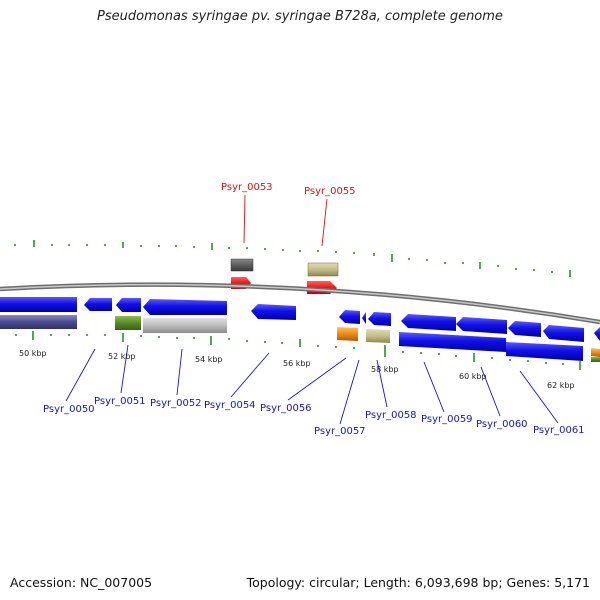 The width and height of the screenshot is (600, 600). What do you see at coordinates (38, 322) in the screenshot?
I see `gene-psyr-0050-row2` at bounding box center [38, 322].